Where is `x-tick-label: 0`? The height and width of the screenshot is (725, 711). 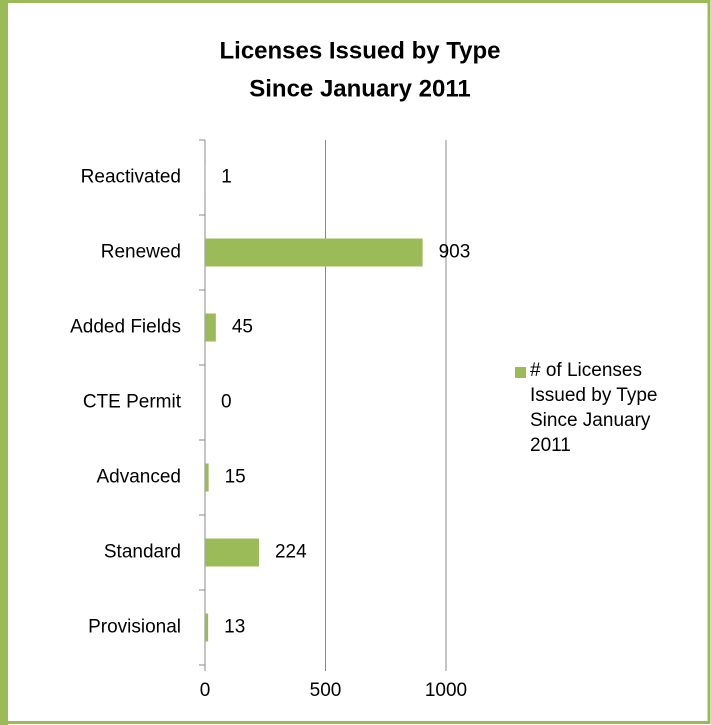
x-tick-label: 0 is located at coordinates (205, 690).